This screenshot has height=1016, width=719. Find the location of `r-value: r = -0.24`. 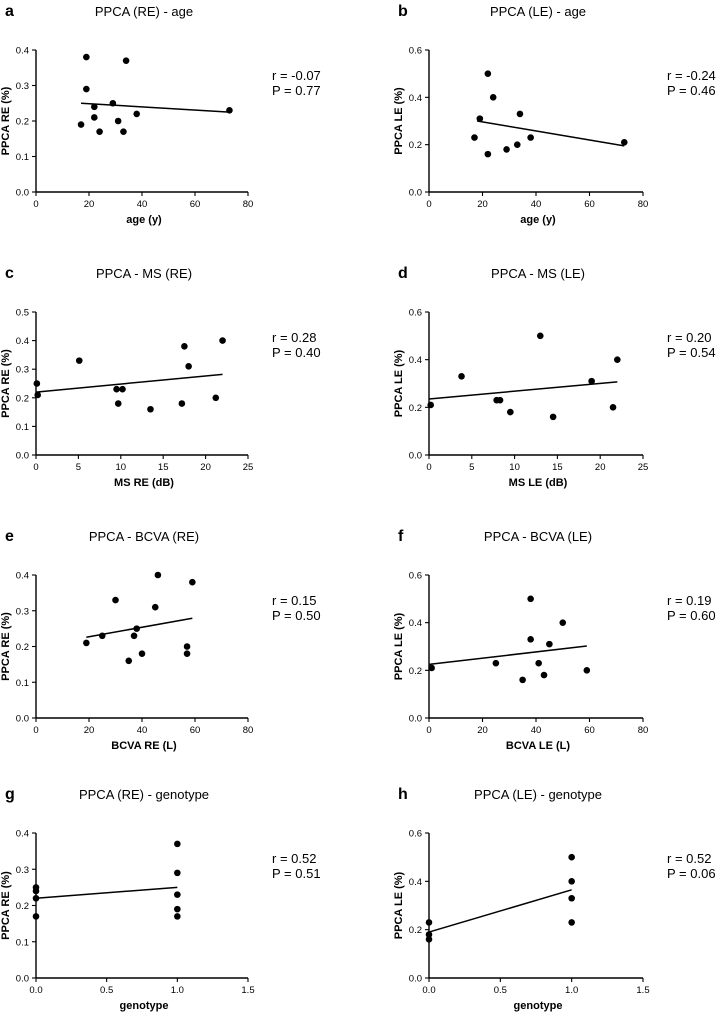

r-value: r = -0.24 is located at coordinates (691, 75).